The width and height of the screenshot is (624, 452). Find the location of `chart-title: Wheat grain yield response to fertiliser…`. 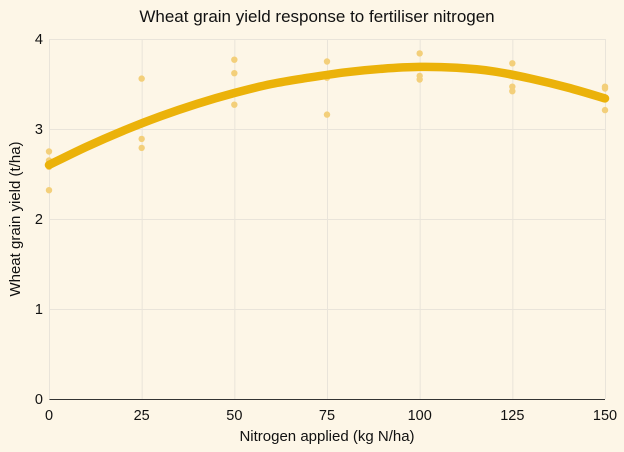

chart-title: Wheat grain yield response to fertiliser… is located at coordinates (316, 16).